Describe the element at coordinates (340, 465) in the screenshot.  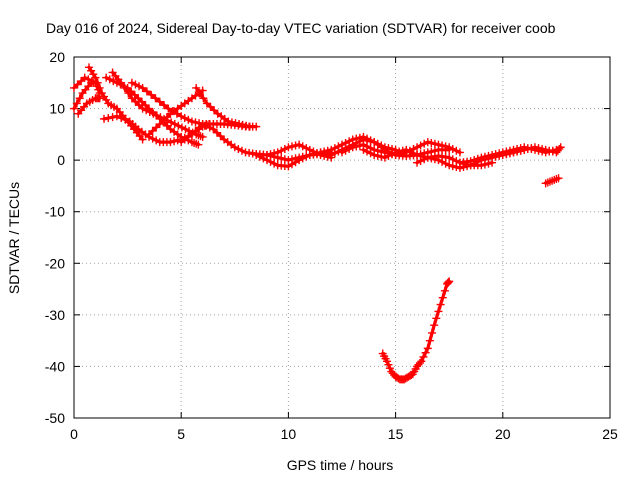
I see `x-axis-title: GPS time / hours` at that location.